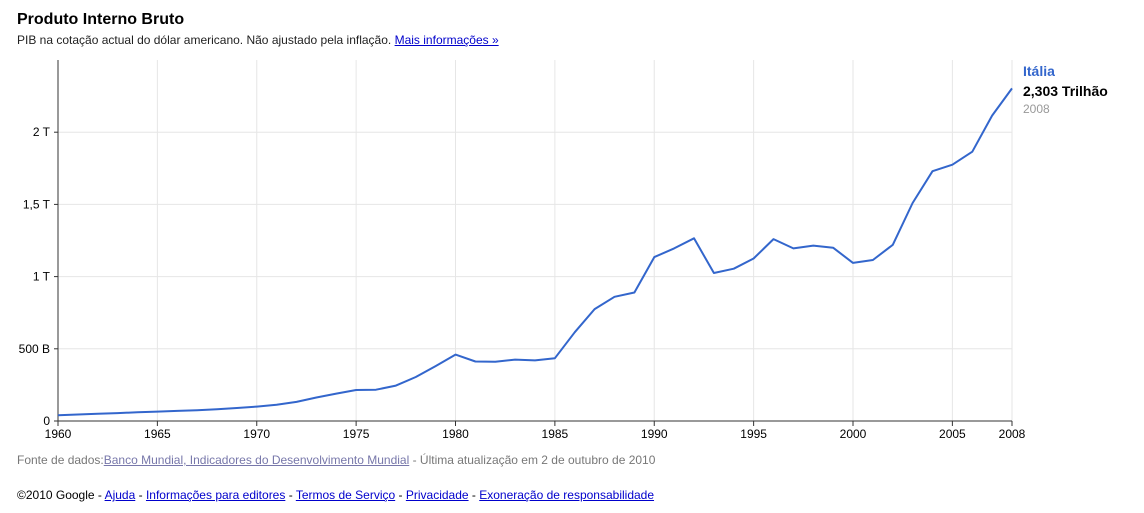 The image size is (1144, 513). I want to click on x-tick-label: 1970, so click(256, 434).